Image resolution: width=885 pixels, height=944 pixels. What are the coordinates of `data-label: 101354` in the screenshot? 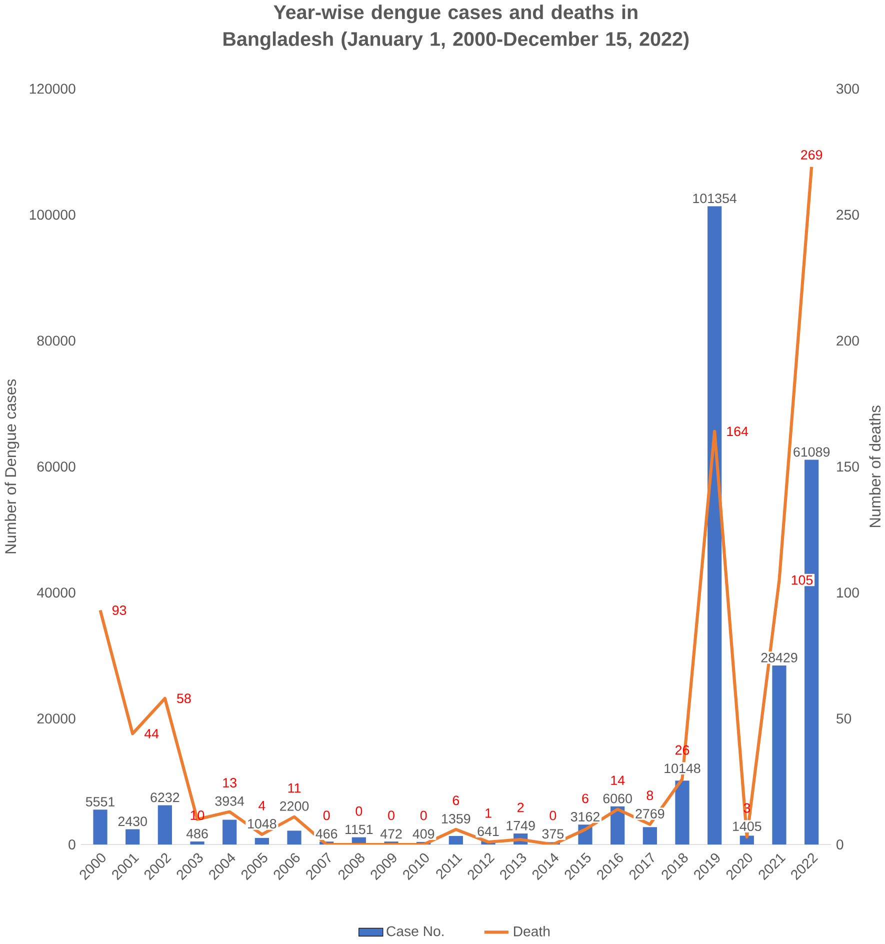 It's located at (714, 199).